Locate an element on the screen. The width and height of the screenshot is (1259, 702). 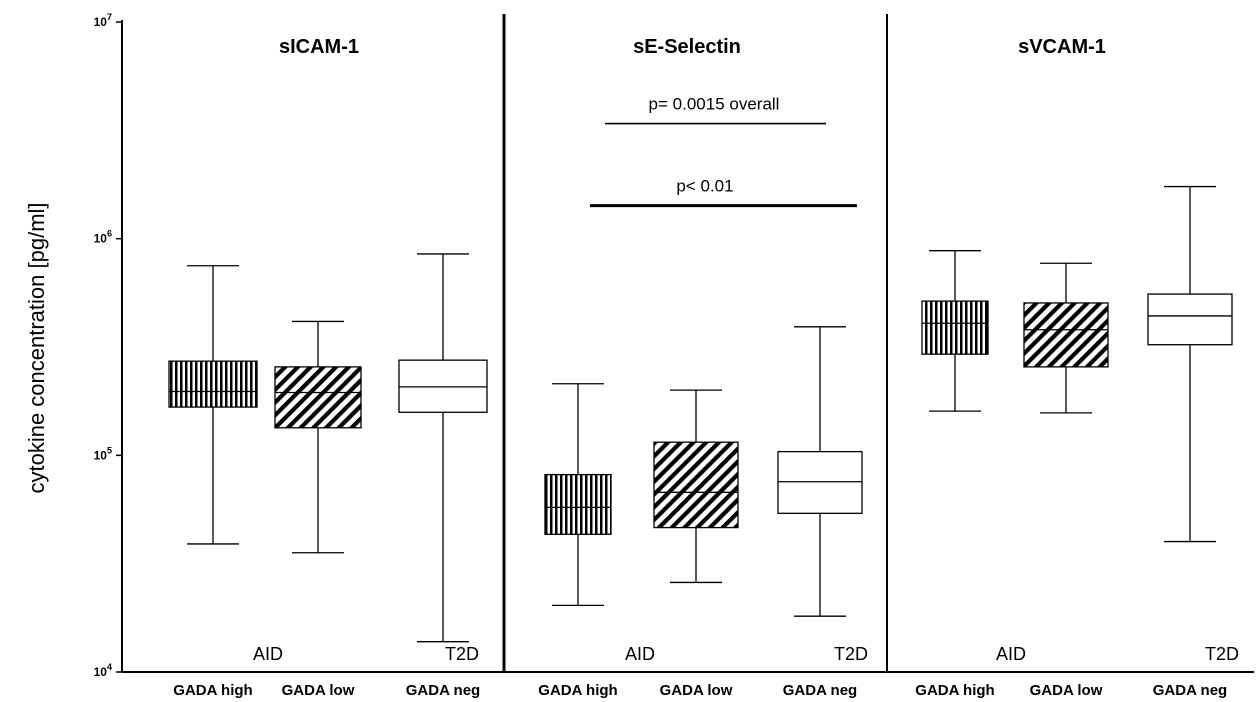
y-tick-label: 10⁴ is located at coordinates (103, 670).